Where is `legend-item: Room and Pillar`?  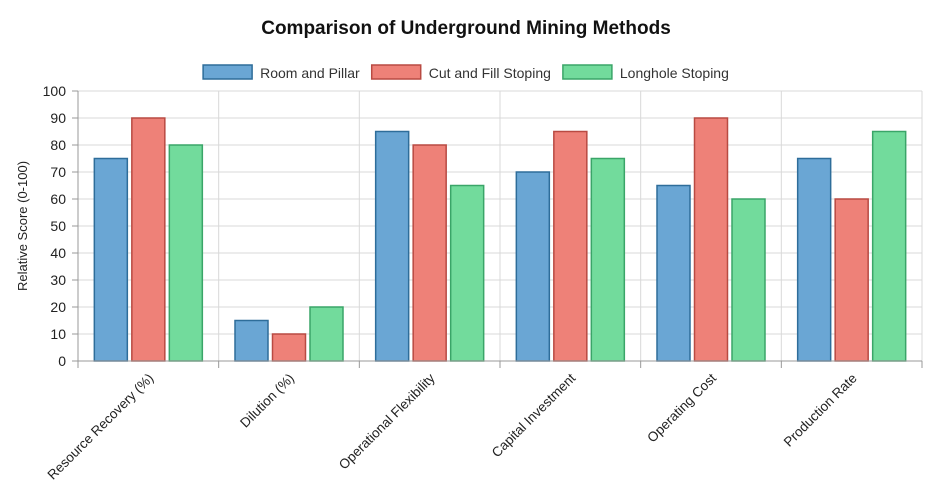 legend-item: Room and Pillar is located at coordinates (281, 72).